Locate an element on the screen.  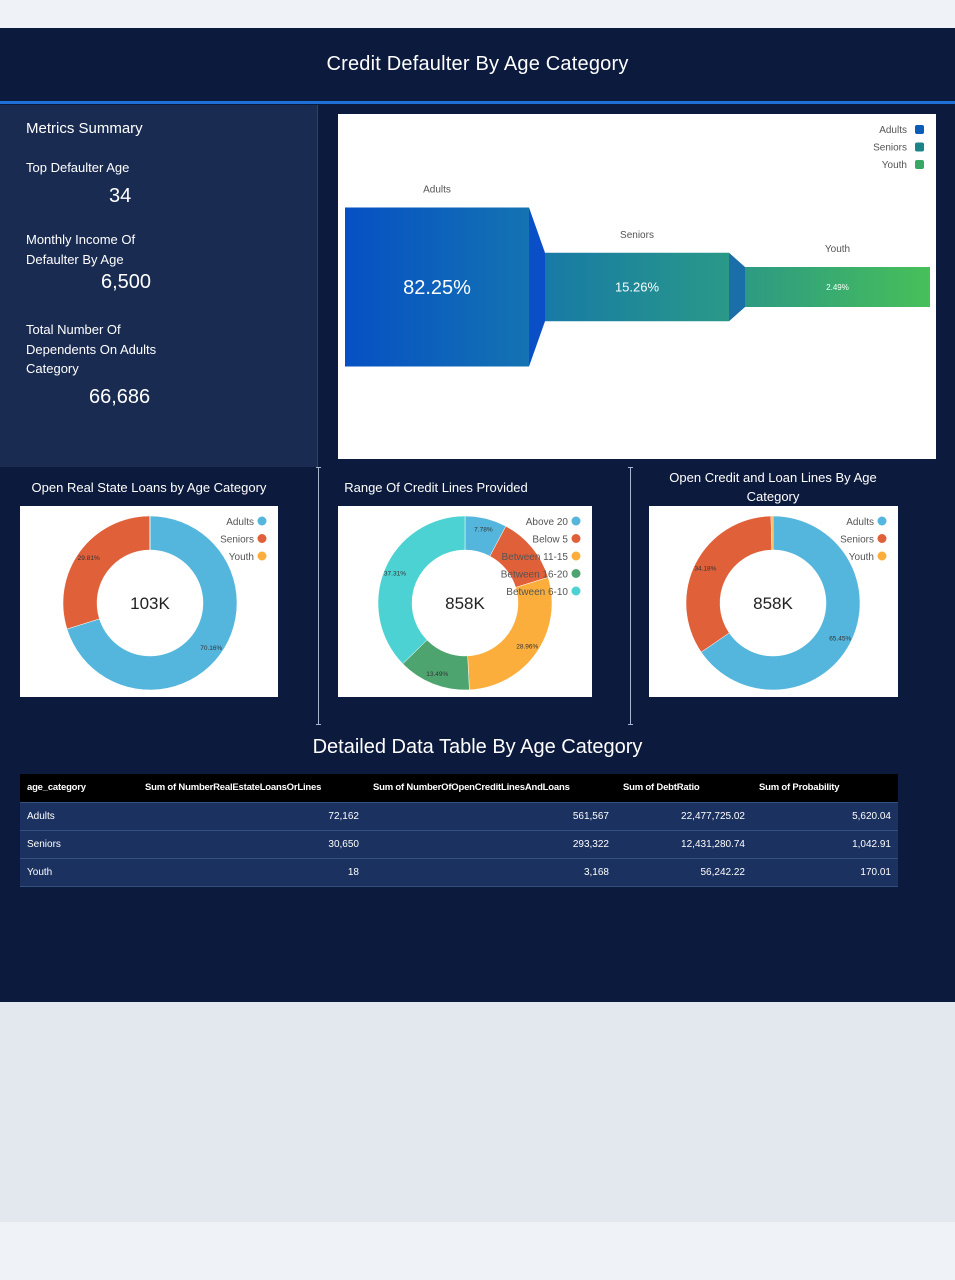
funnel-stage-value: 15.26% is located at coordinates (637, 287).